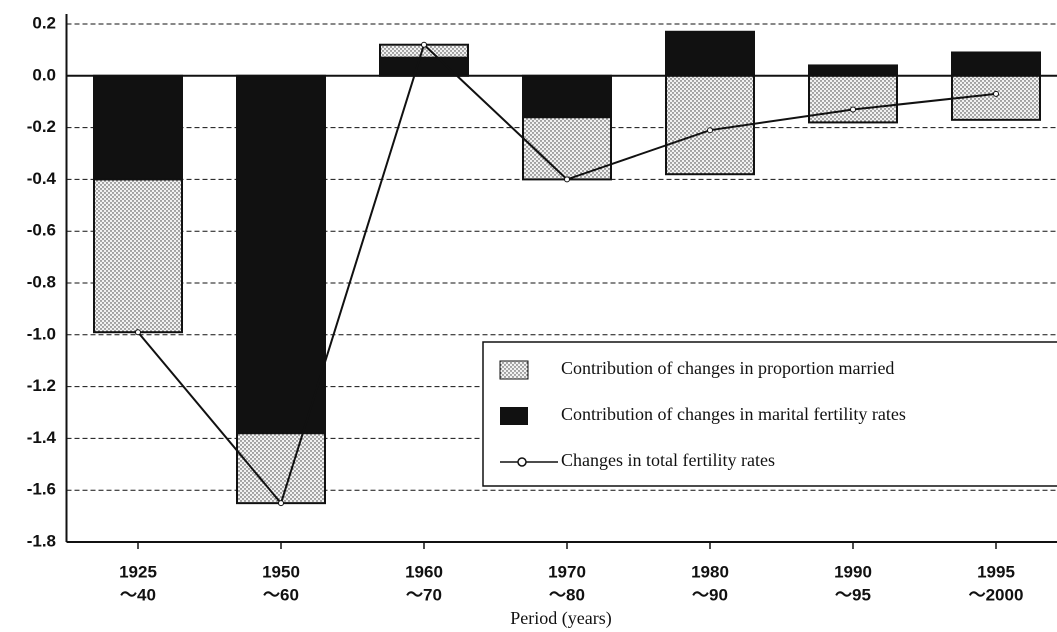 This screenshot has height=632, width=1057. Describe the element at coordinates (424, 571) in the screenshot. I see `x-tick-label: 1960` at that location.